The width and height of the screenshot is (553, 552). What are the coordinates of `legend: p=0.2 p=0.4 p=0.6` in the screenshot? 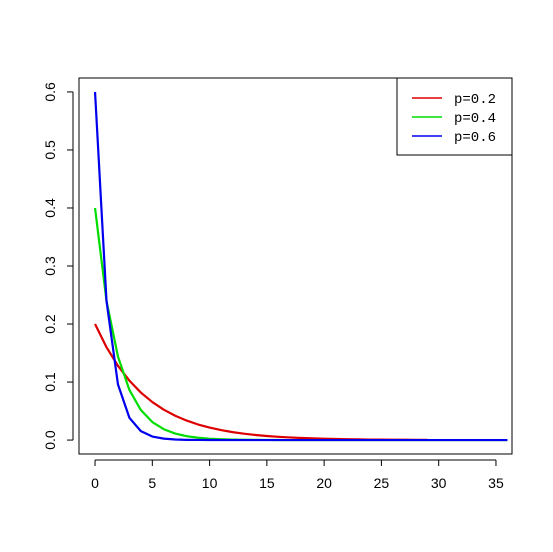 It's located at (454, 116).